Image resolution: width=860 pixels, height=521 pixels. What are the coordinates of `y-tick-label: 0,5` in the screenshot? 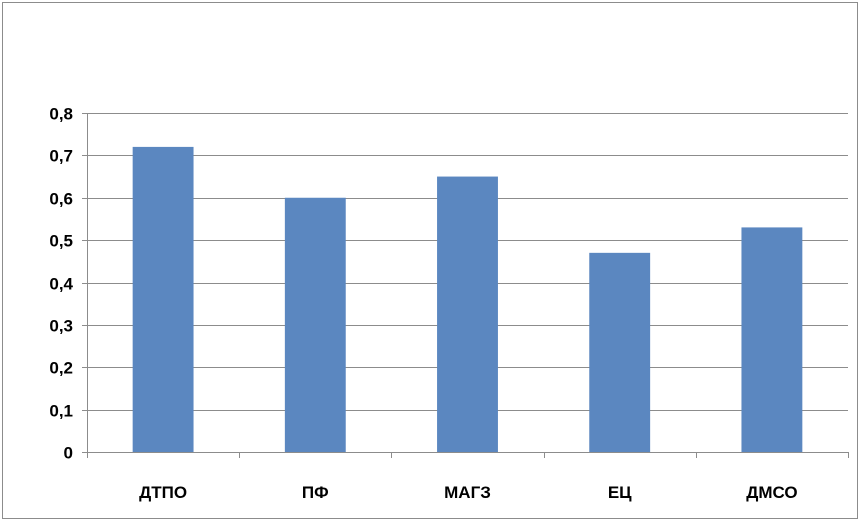 It's located at (61, 241).